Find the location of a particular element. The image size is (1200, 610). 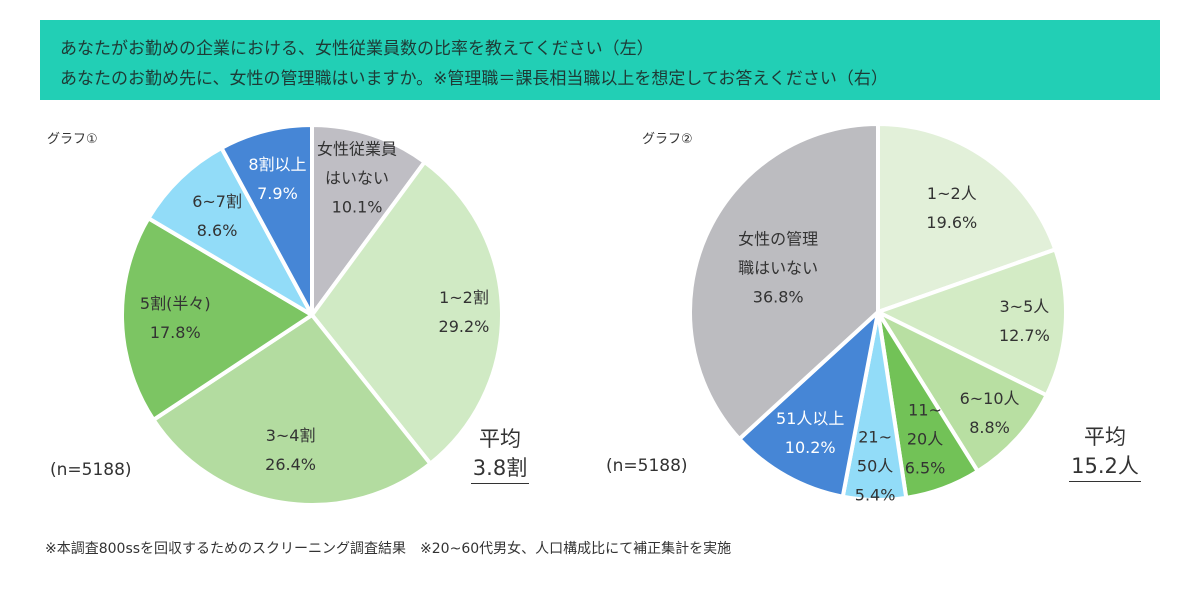

chart1-average: 平均 3.8割 is located at coordinates (500, 454).